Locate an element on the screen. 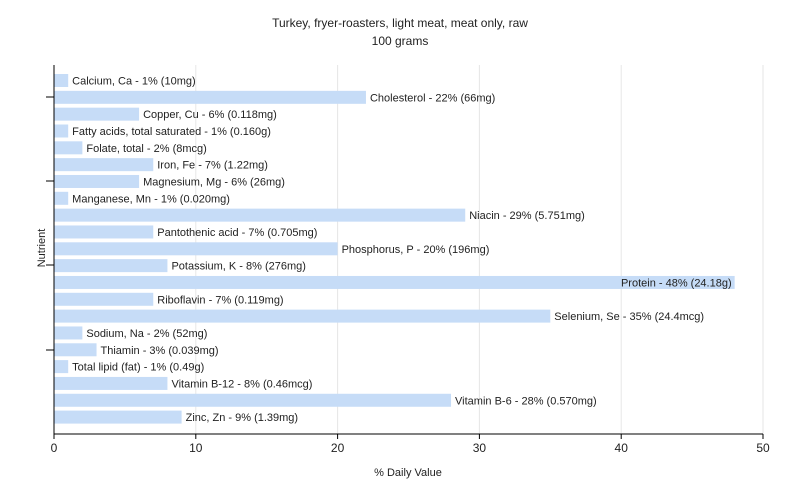 This screenshot has width=800, height=500. x-tick-label: 30 is located at coordinates (480, 448).